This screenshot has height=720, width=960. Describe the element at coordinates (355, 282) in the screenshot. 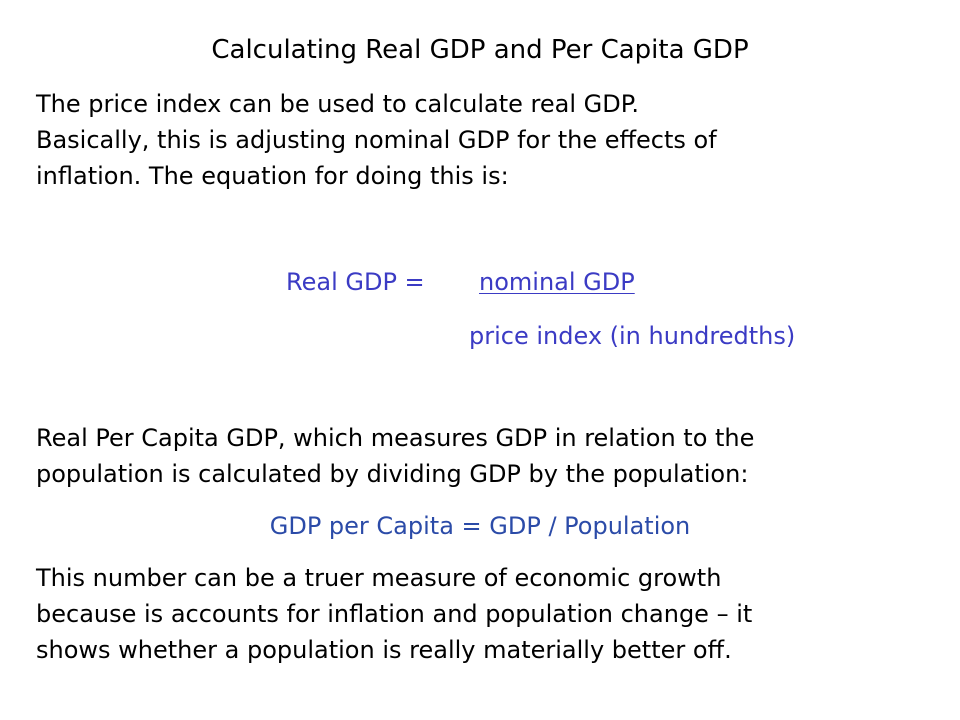

I see `real-gdp-equation-label: Real GDP =` at that location.